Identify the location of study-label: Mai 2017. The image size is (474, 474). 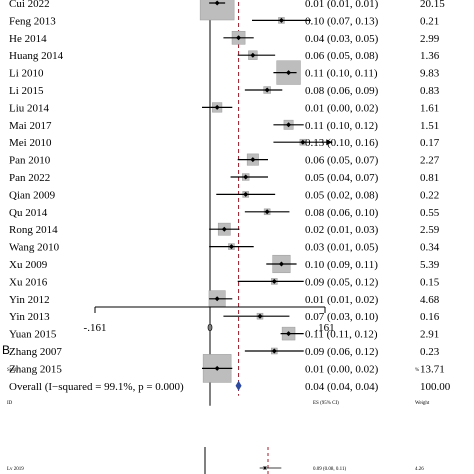
(30, 126).